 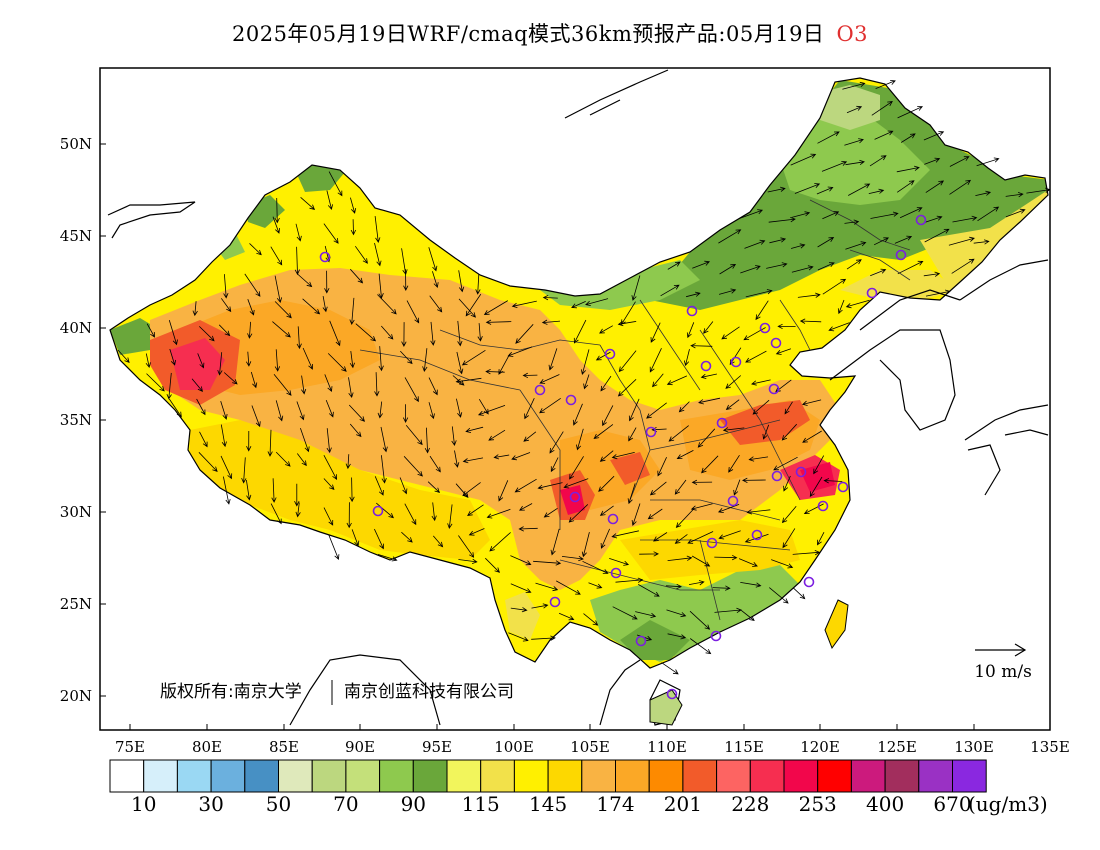 I want to click on colorbar-unit: (ug/m3), so click(x=1008, y=804).